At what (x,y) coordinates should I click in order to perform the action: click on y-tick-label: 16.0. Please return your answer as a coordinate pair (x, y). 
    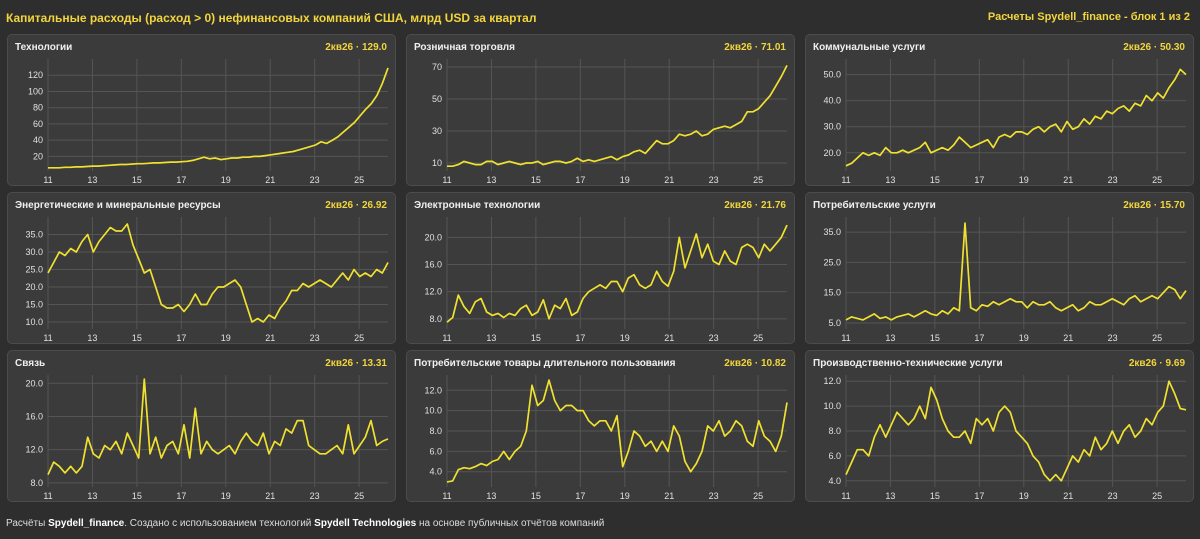
    Looking at the image, I should click on (433, 265).